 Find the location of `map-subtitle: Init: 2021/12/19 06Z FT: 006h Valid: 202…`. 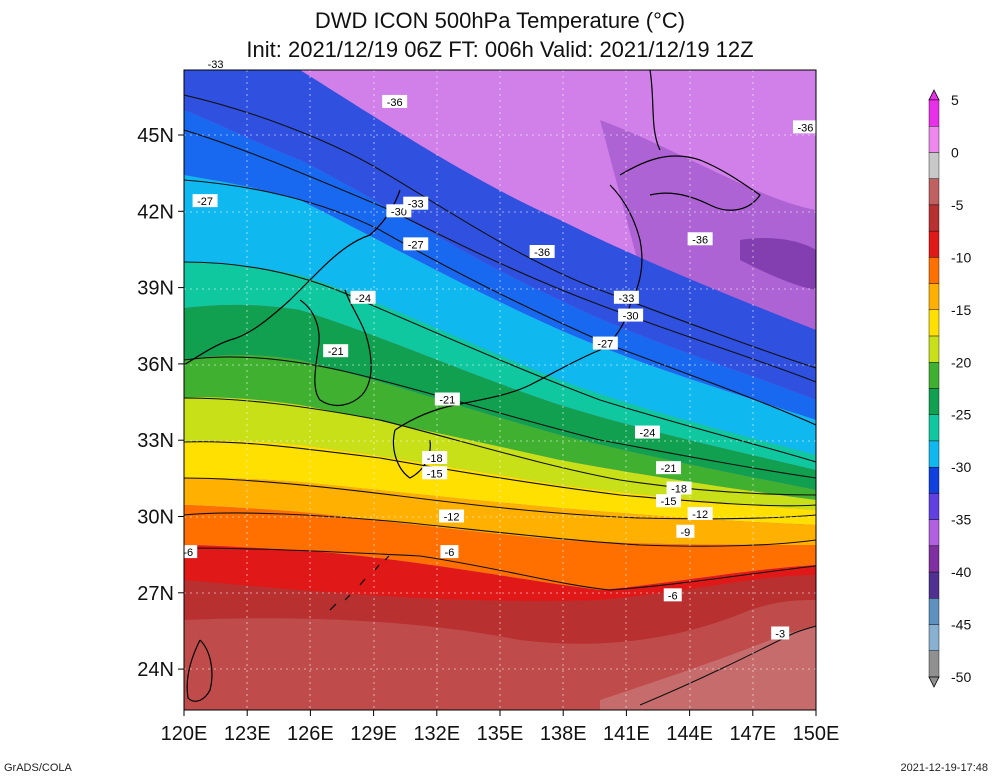

map-subtitle: Init: 2021/12/19 06Z FT: 006h Valid: 202… is located at coordinates (500, 49).